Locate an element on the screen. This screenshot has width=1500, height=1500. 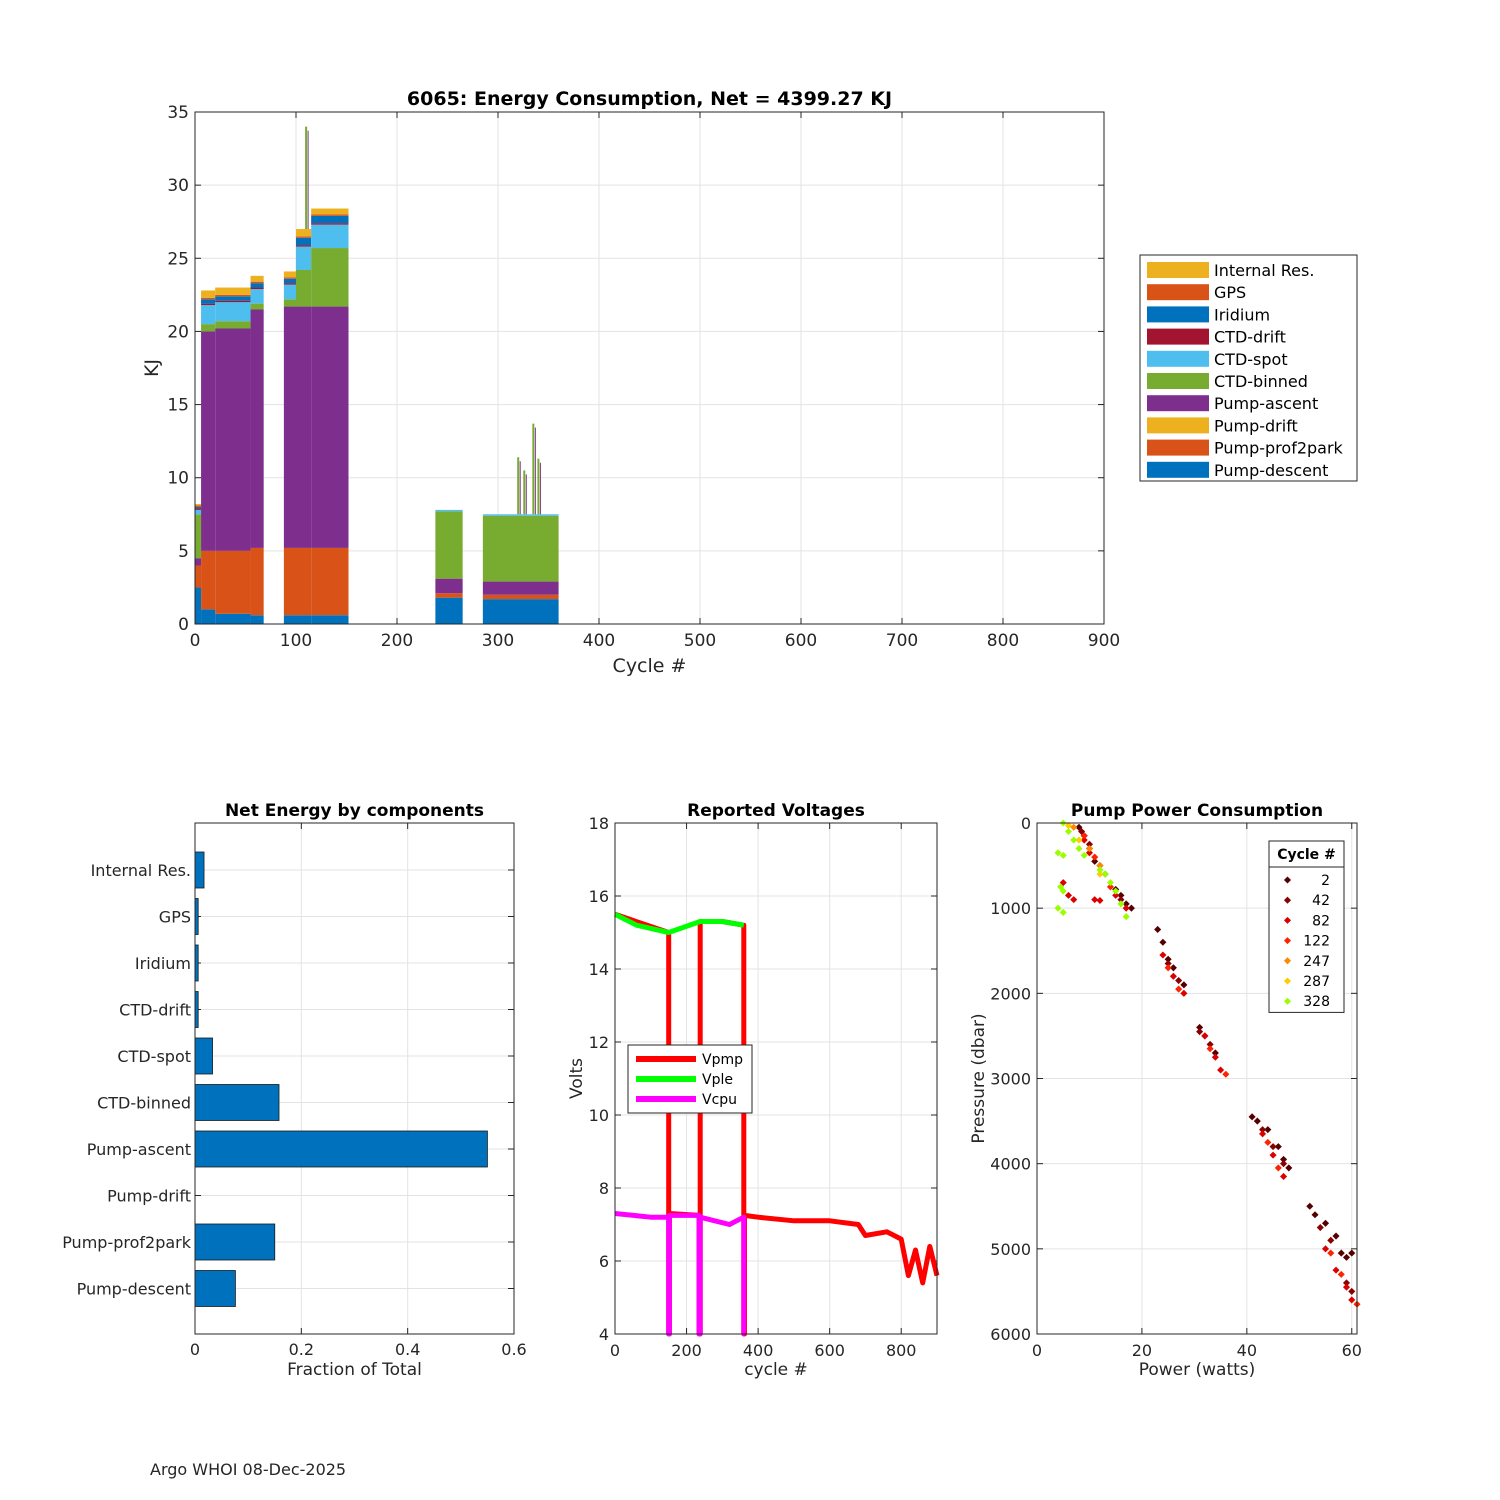
y-tick-label: 14 is located at coordinates (599, 969).